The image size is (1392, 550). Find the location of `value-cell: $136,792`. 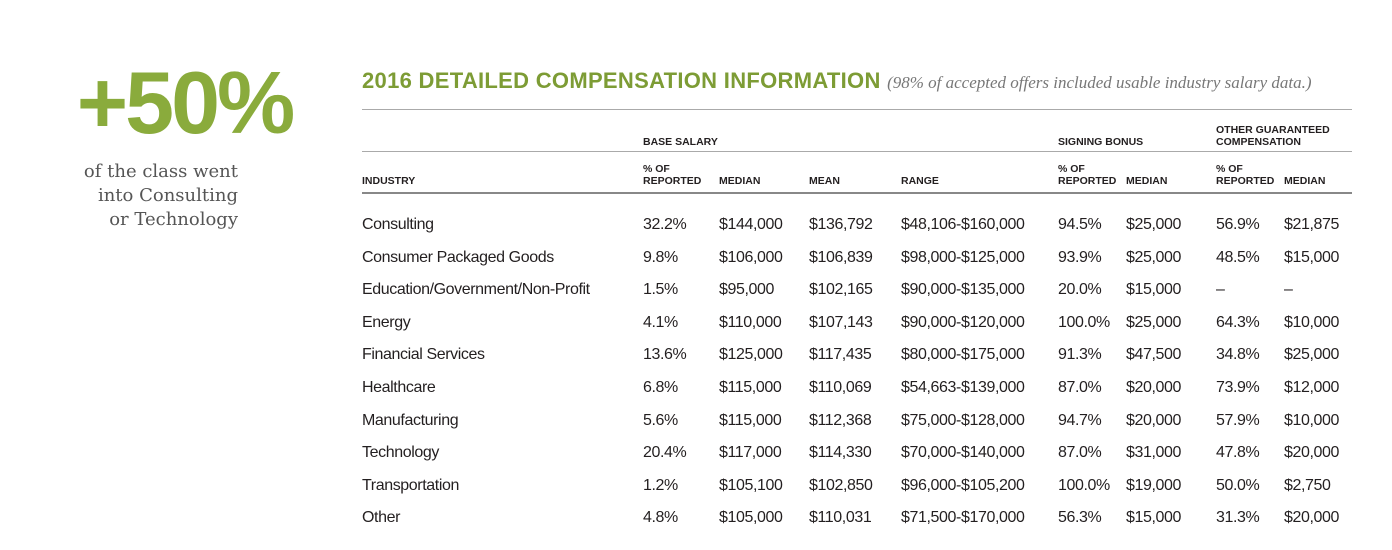

value-cell: $136,792 is located at coordinates (841, 224).